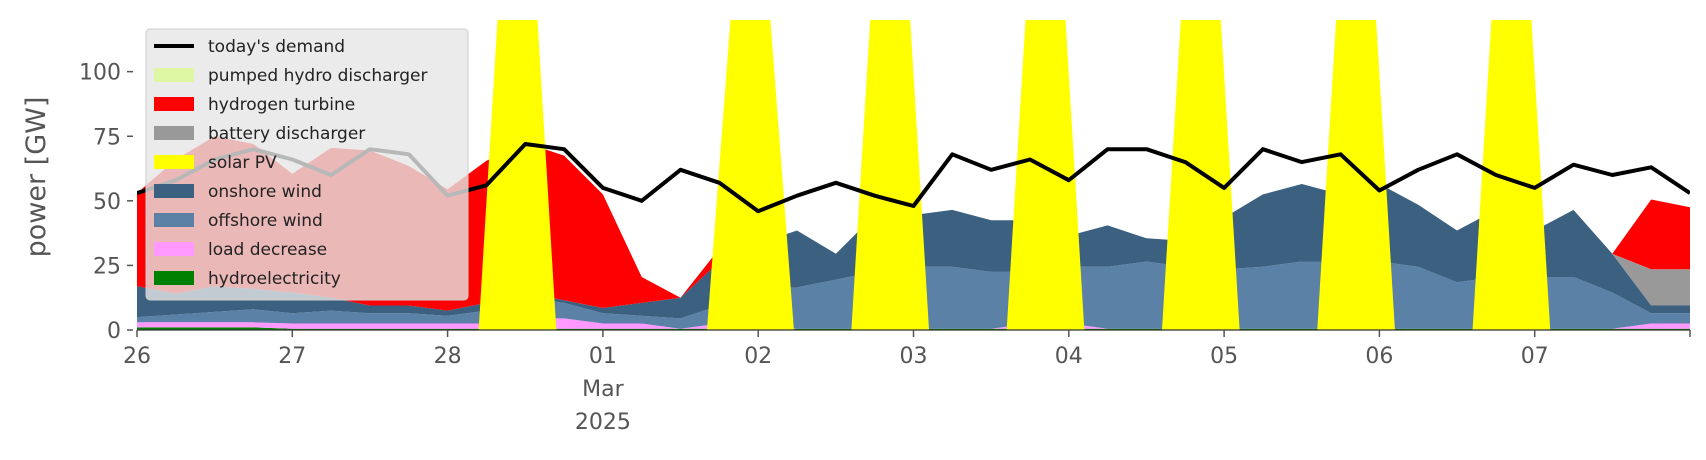 The image size is (1706, 460). I want to click on legend-label: load decrease, so click(267, 250).